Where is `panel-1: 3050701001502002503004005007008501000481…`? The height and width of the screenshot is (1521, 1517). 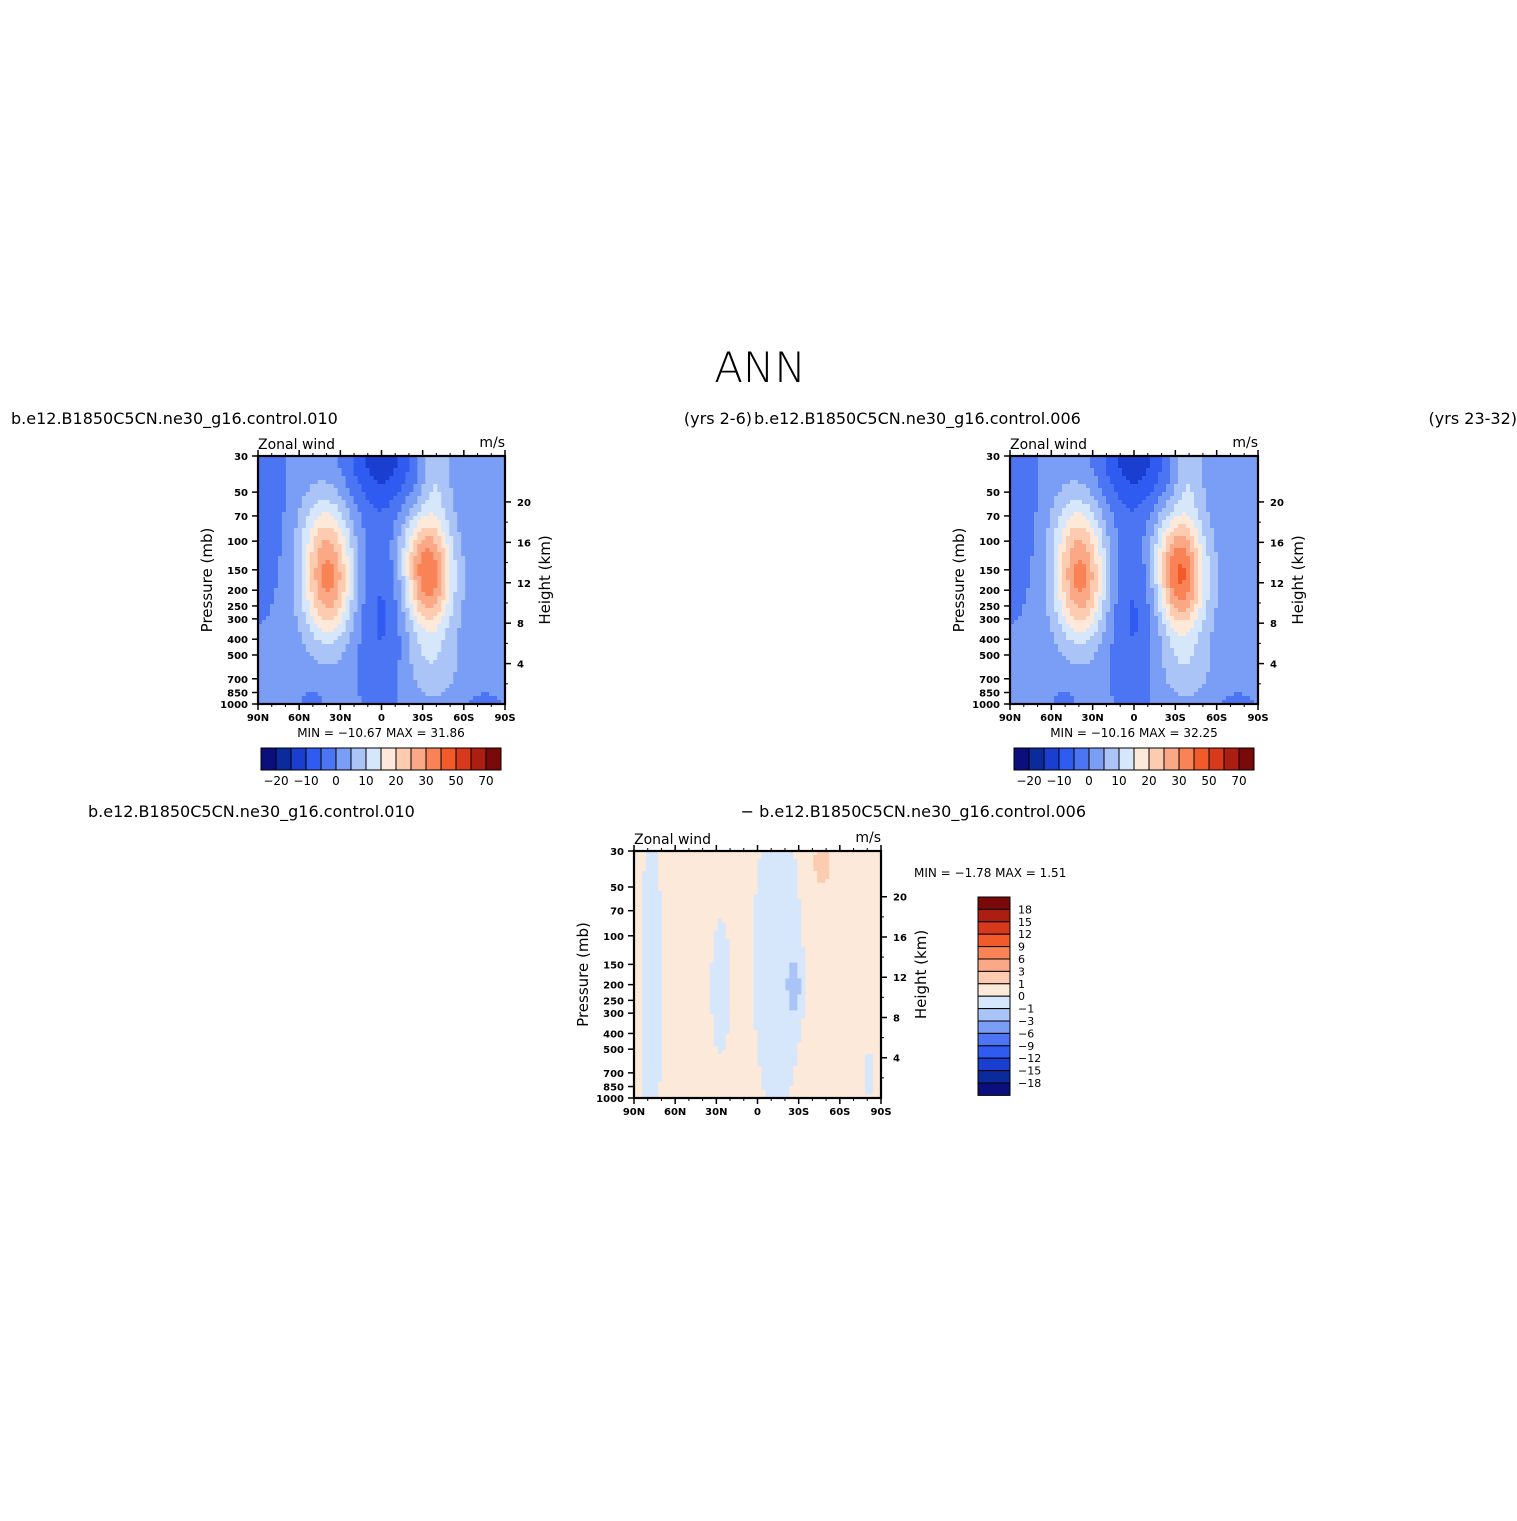 panel-1: 3050701001502002503004005007008501000481… is located at coordinates (376, 611).